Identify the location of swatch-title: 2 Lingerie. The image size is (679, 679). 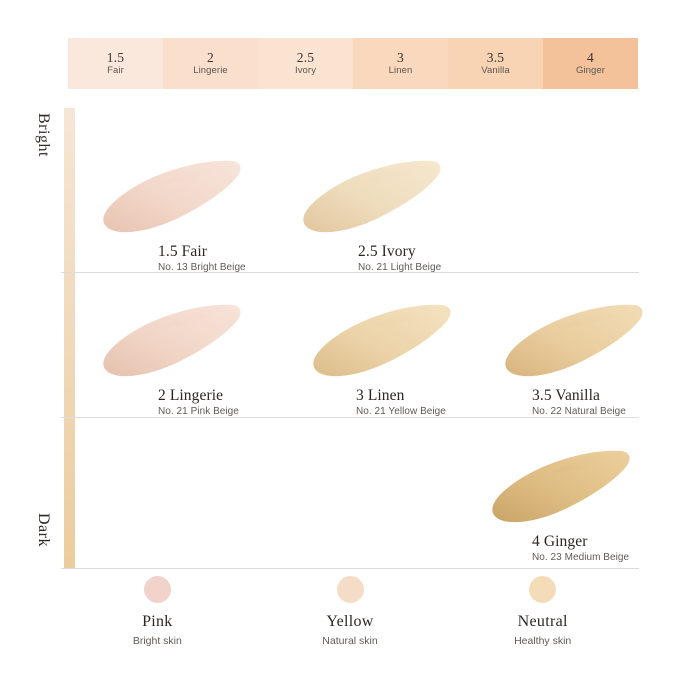
(191, 395).